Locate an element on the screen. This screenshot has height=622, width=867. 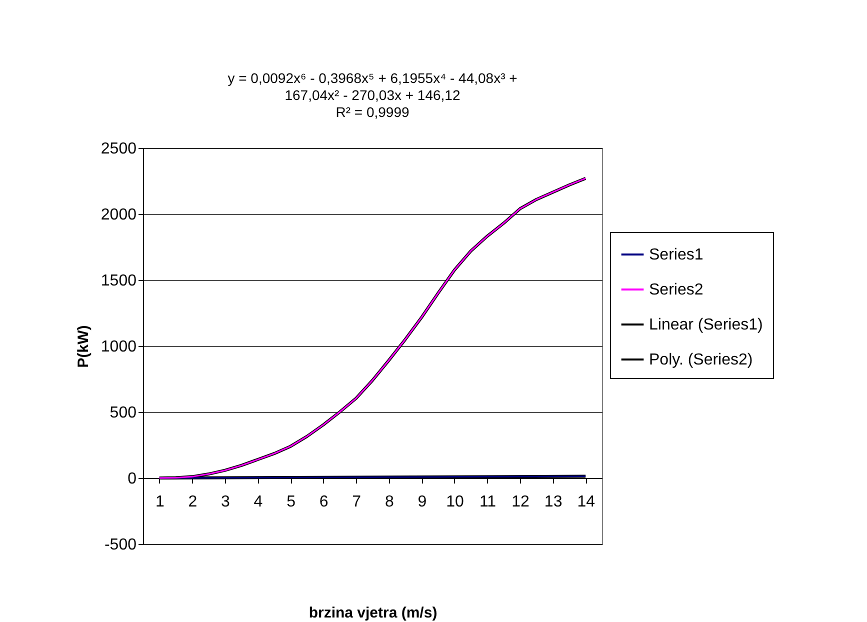
text: y = 0,0092x⁶ - 0,3968x⁵ + 6,1955x⁴ - 44,08x³ + is located at coordinates (373, 78).